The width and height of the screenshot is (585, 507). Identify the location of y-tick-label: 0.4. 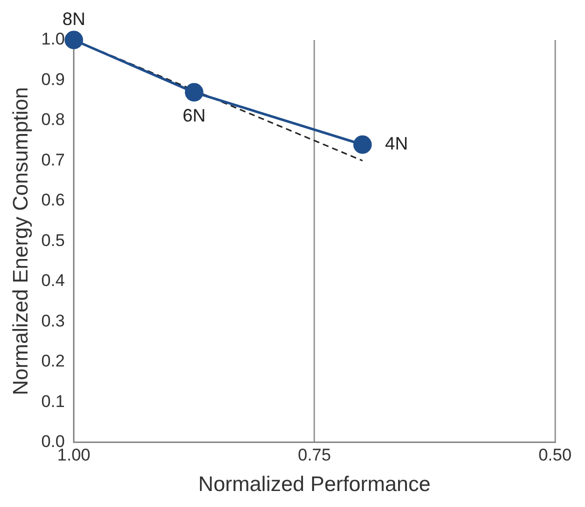
(53, 280).